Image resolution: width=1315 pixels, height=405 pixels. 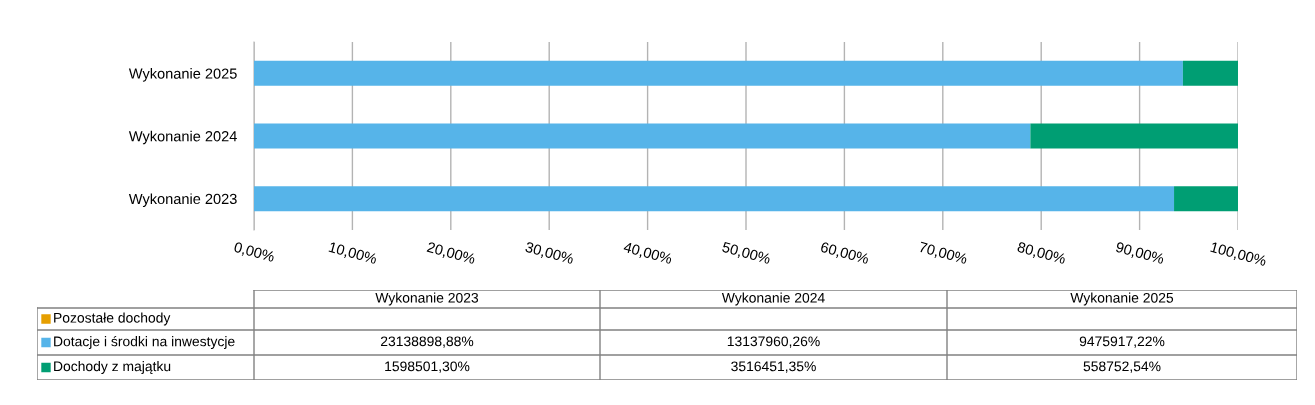 What do you see at coordinates (1041, 253) in the screenshot?
I see `x-tick-label: 80,00%` at bounding box center [1041, 253].